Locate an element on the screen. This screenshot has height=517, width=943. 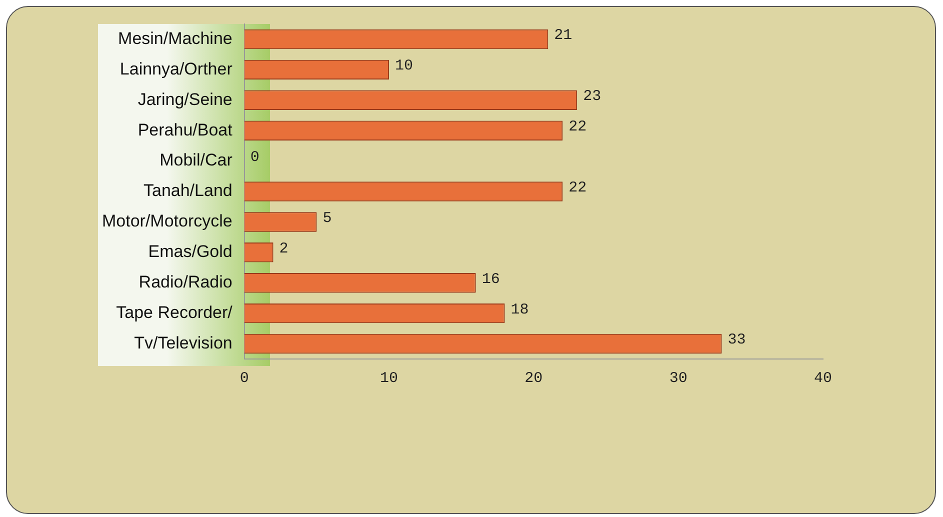
y-tick-label: Jaring/Seine is located at coordinates (185, 99).